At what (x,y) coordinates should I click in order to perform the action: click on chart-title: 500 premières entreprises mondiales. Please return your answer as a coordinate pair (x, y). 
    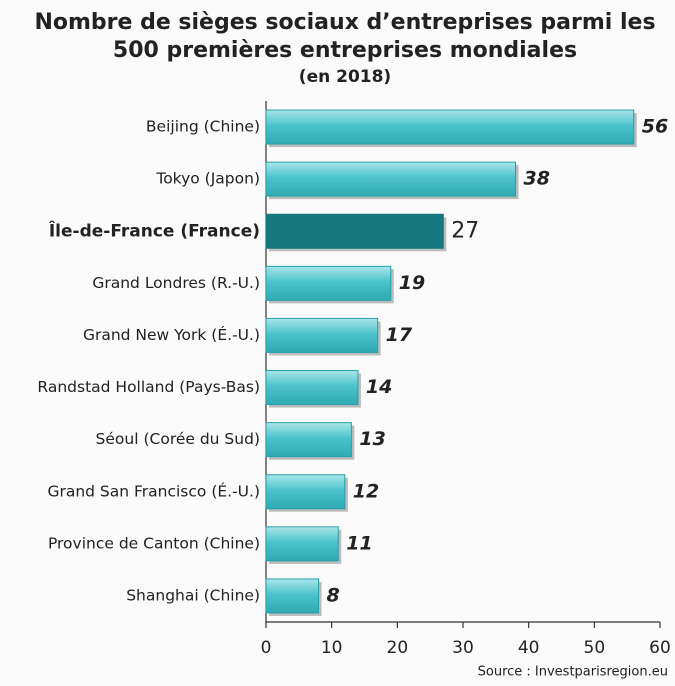
    Looking at the image, I should click on (345, 50).